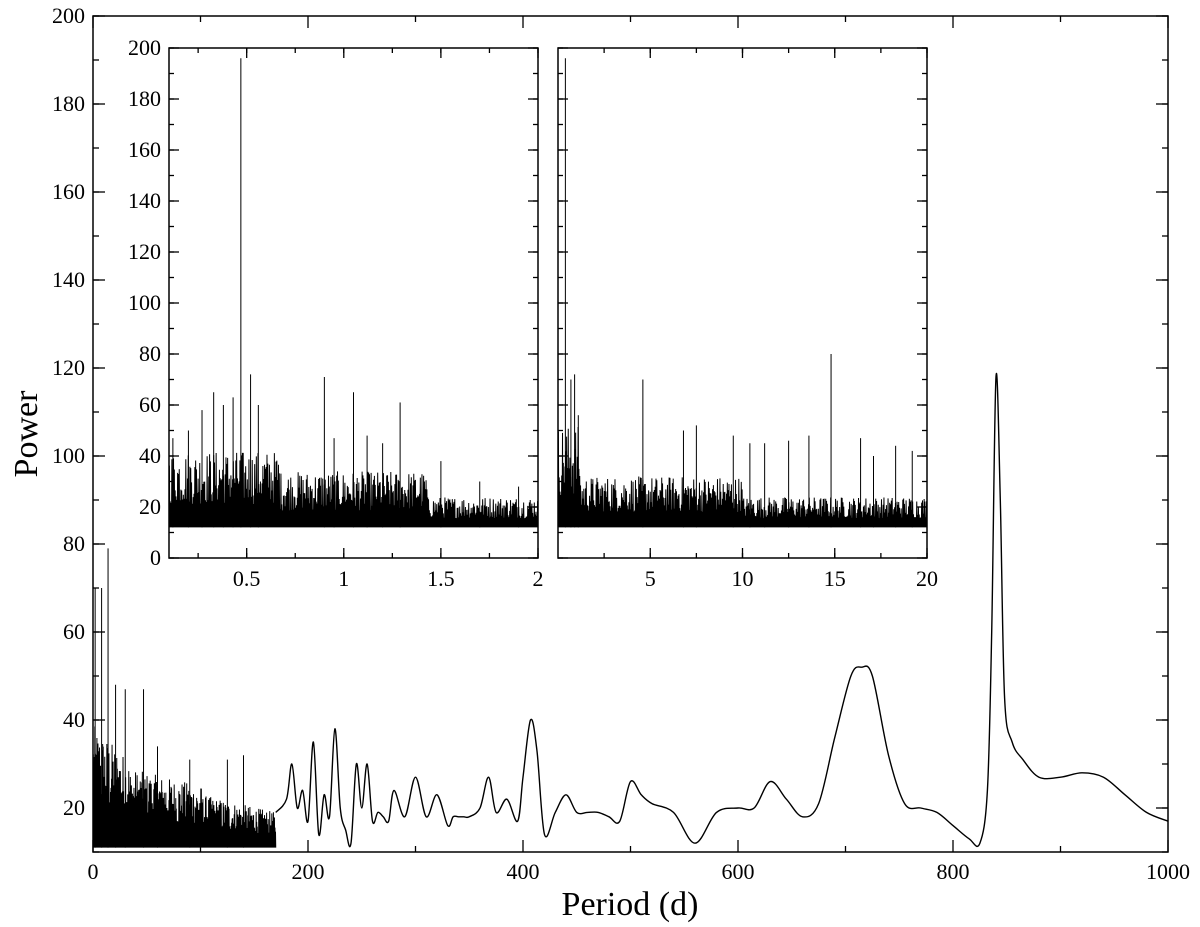  What do you see at coordinates (308, 871) in the screenshot?
I see `x-tick-label: 200` at bounding box center [308, 871].